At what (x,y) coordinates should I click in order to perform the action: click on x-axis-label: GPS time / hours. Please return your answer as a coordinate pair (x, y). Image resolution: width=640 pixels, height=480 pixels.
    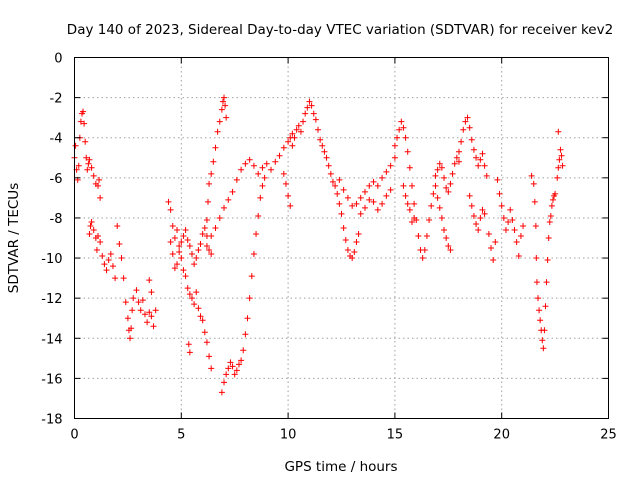
    Looking at the image, I should click on (340, 467).